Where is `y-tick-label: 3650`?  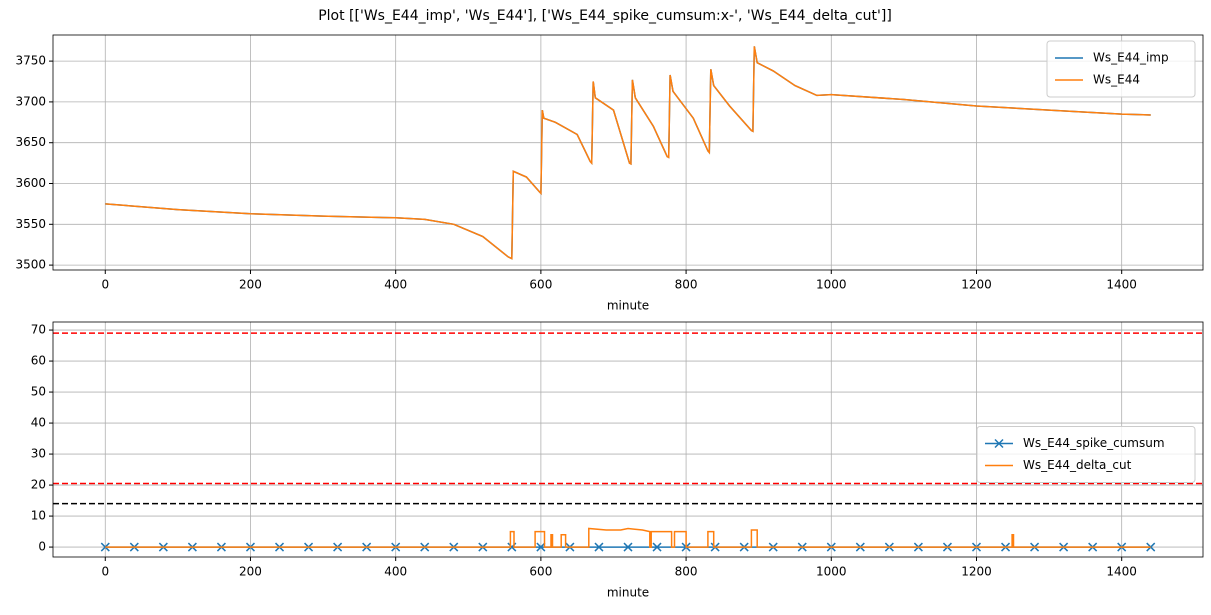
y-tick-label: 3650 is located at coordinates (30, 142).